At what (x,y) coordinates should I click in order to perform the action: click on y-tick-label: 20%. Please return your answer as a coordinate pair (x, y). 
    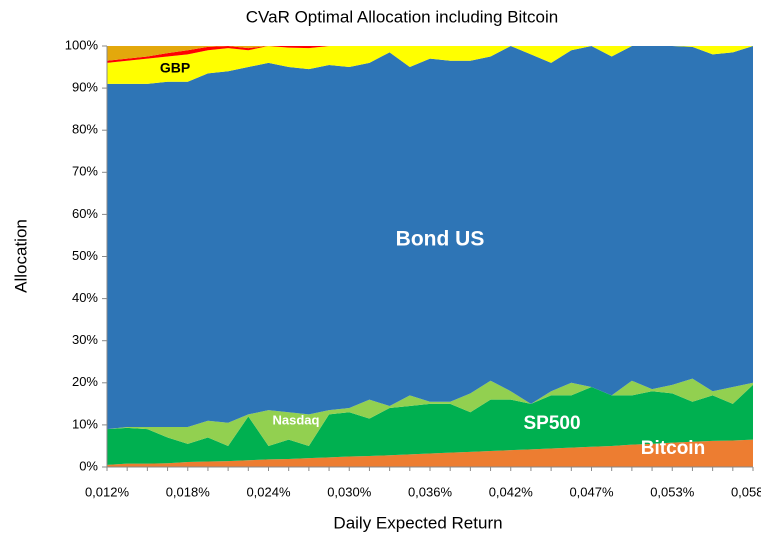
    Looking at the image, I should click on (85, 381).